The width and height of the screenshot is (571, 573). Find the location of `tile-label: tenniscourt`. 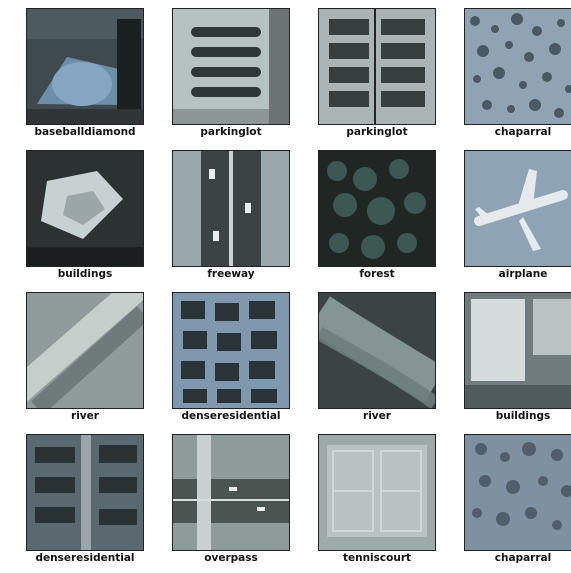

tile-label: tenniscourt is located at coordinates (377, 558).